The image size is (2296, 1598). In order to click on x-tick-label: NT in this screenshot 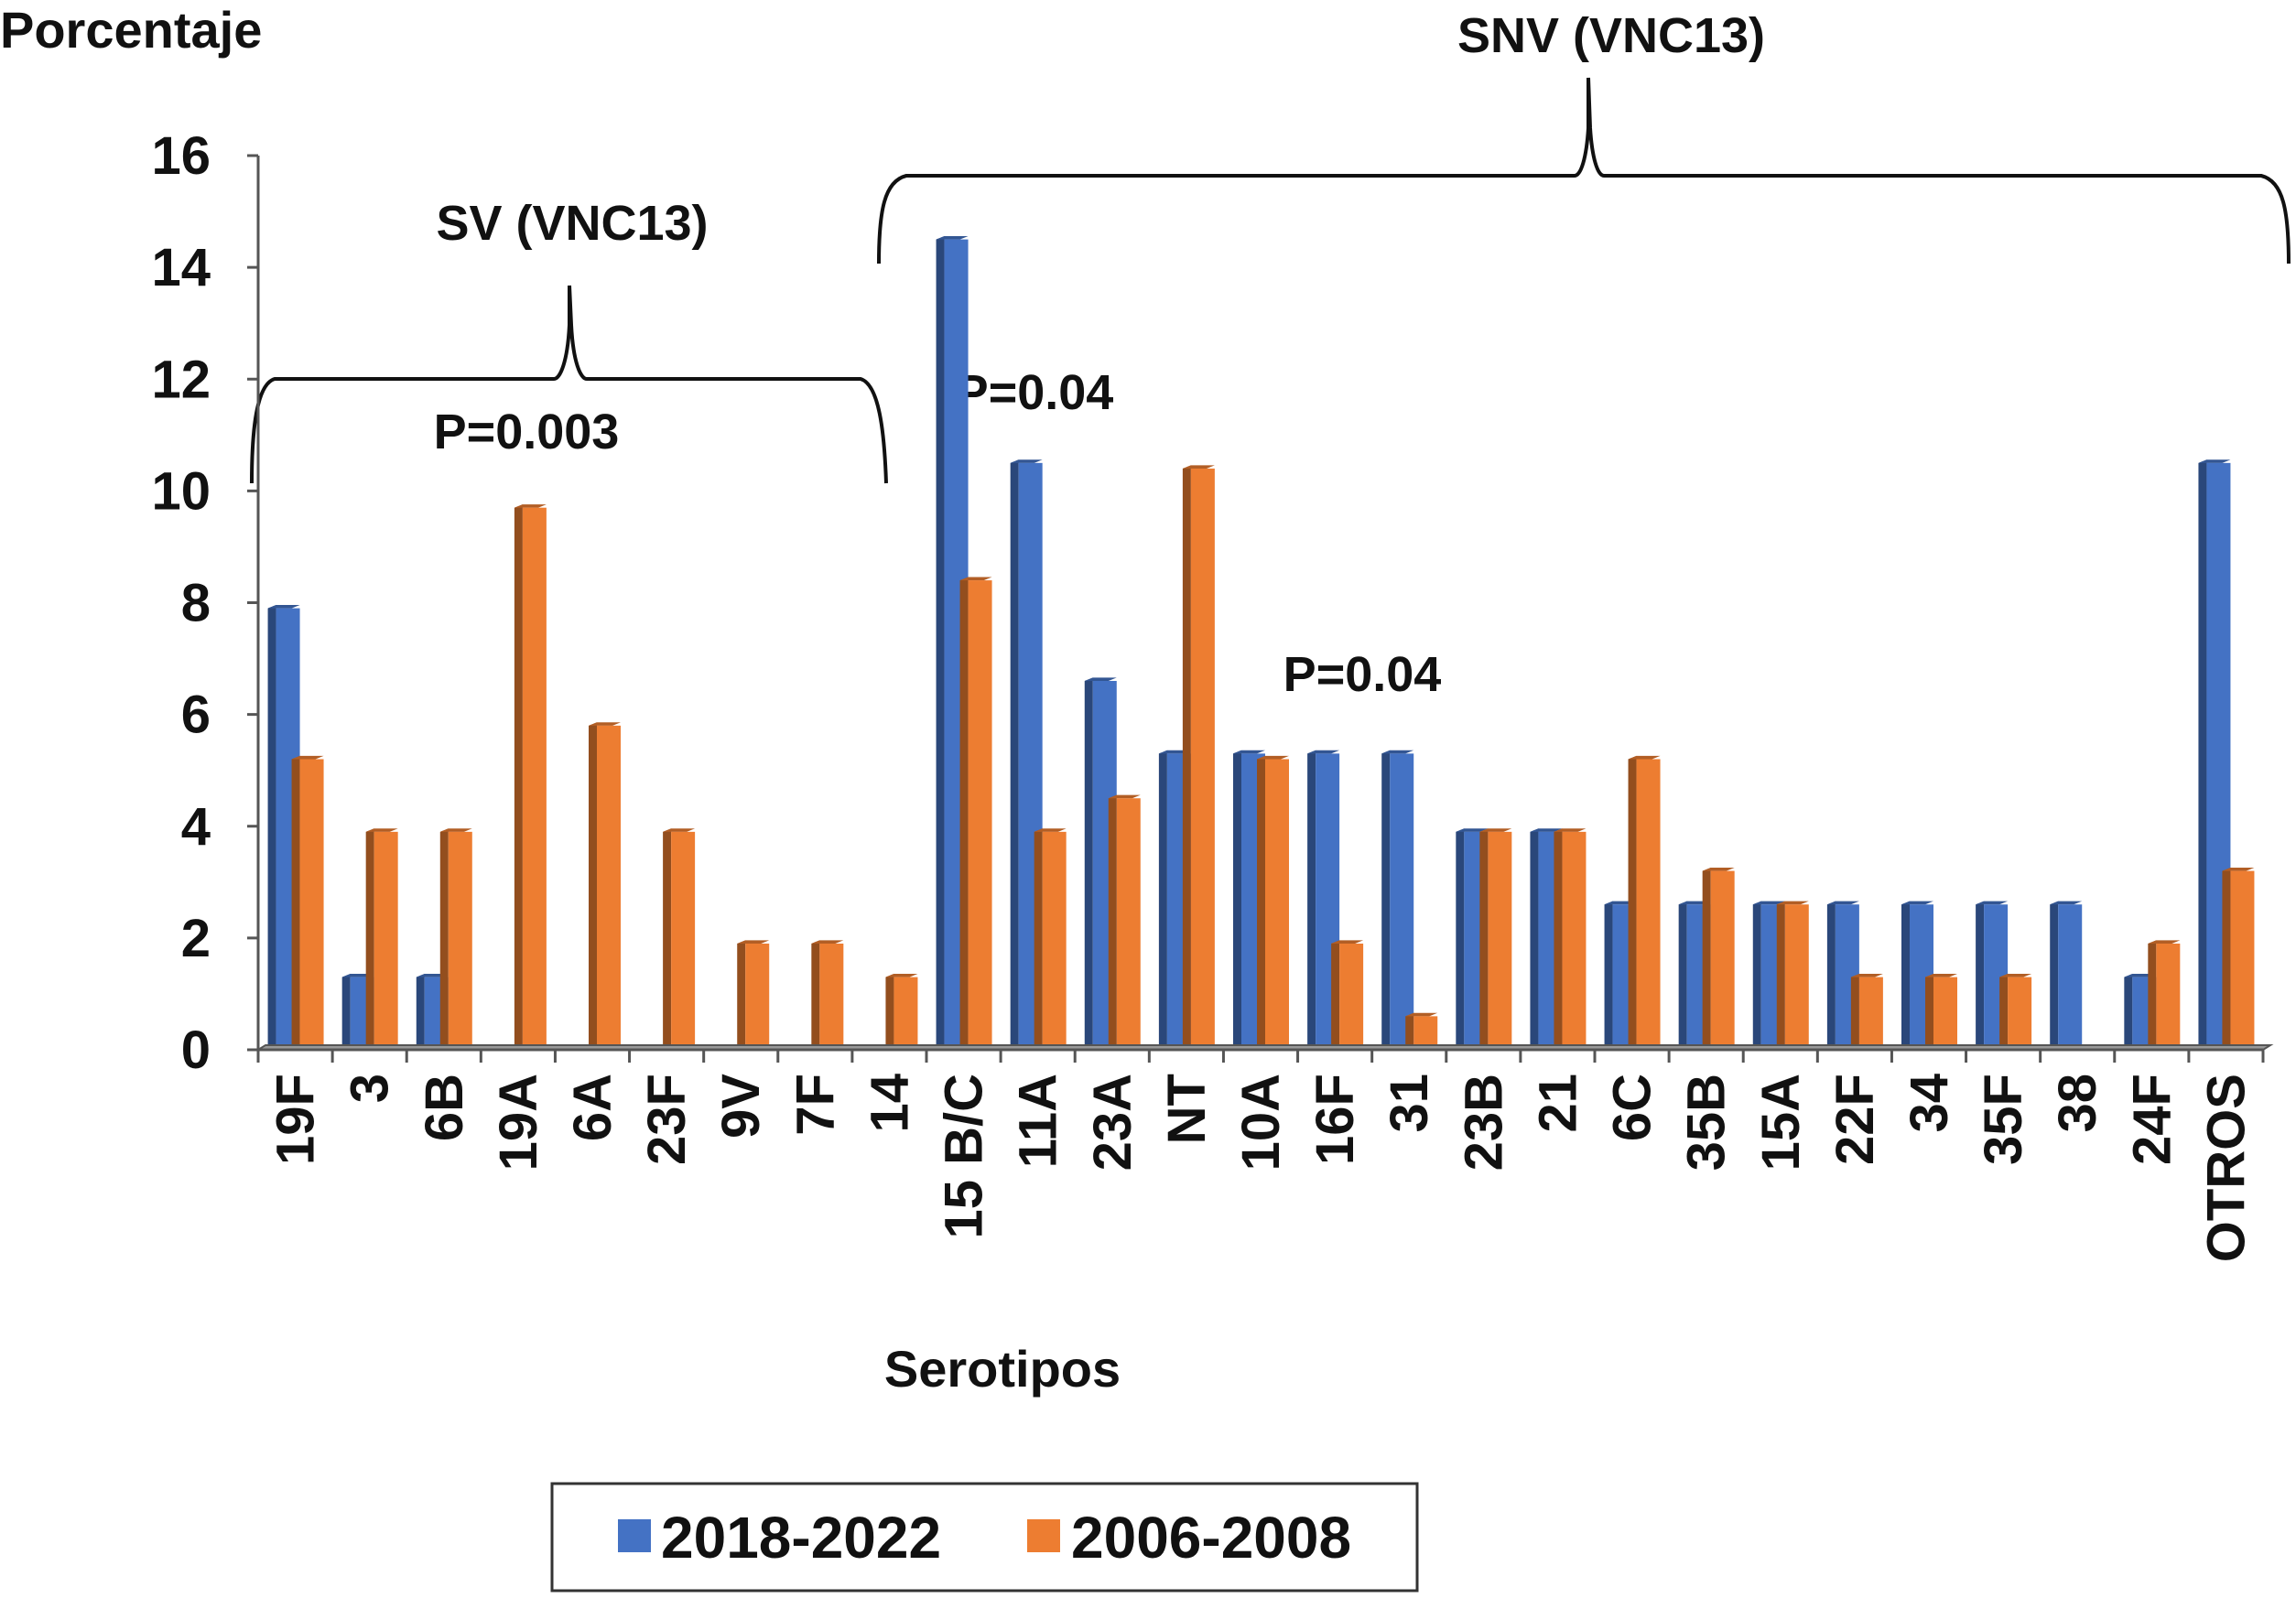, I will do `click(1187, 1109)`.